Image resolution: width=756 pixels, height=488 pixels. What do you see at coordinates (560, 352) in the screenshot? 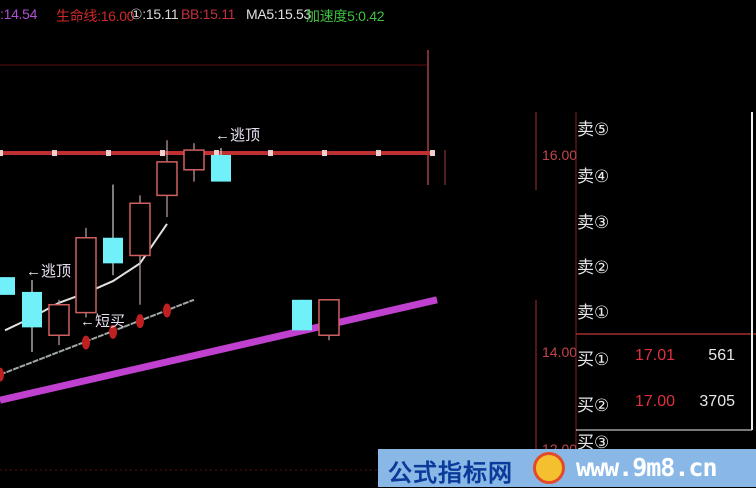
I see `axis-label-14: 14.00` at bounding box center [560, 352].